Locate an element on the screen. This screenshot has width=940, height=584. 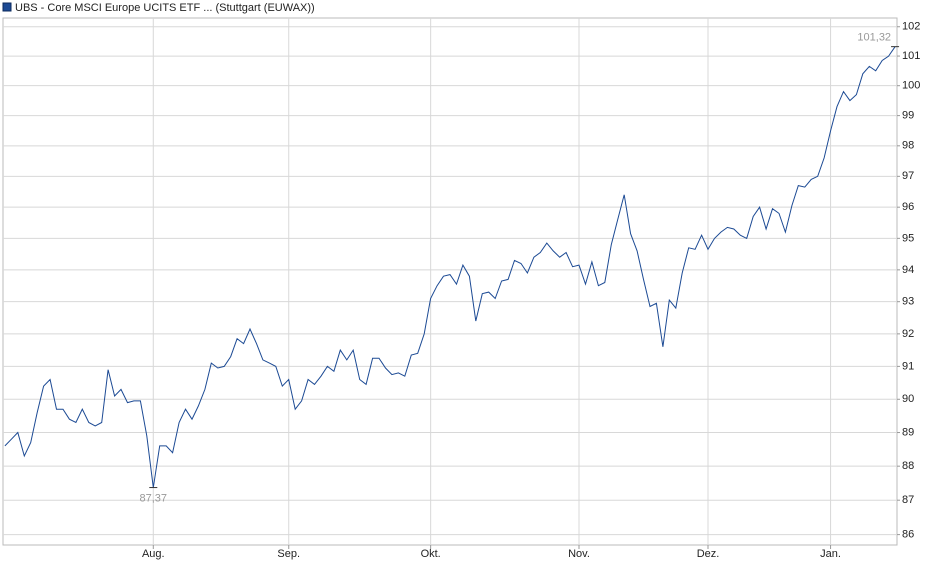
legend-swatch is located at coordinates (7, 7).